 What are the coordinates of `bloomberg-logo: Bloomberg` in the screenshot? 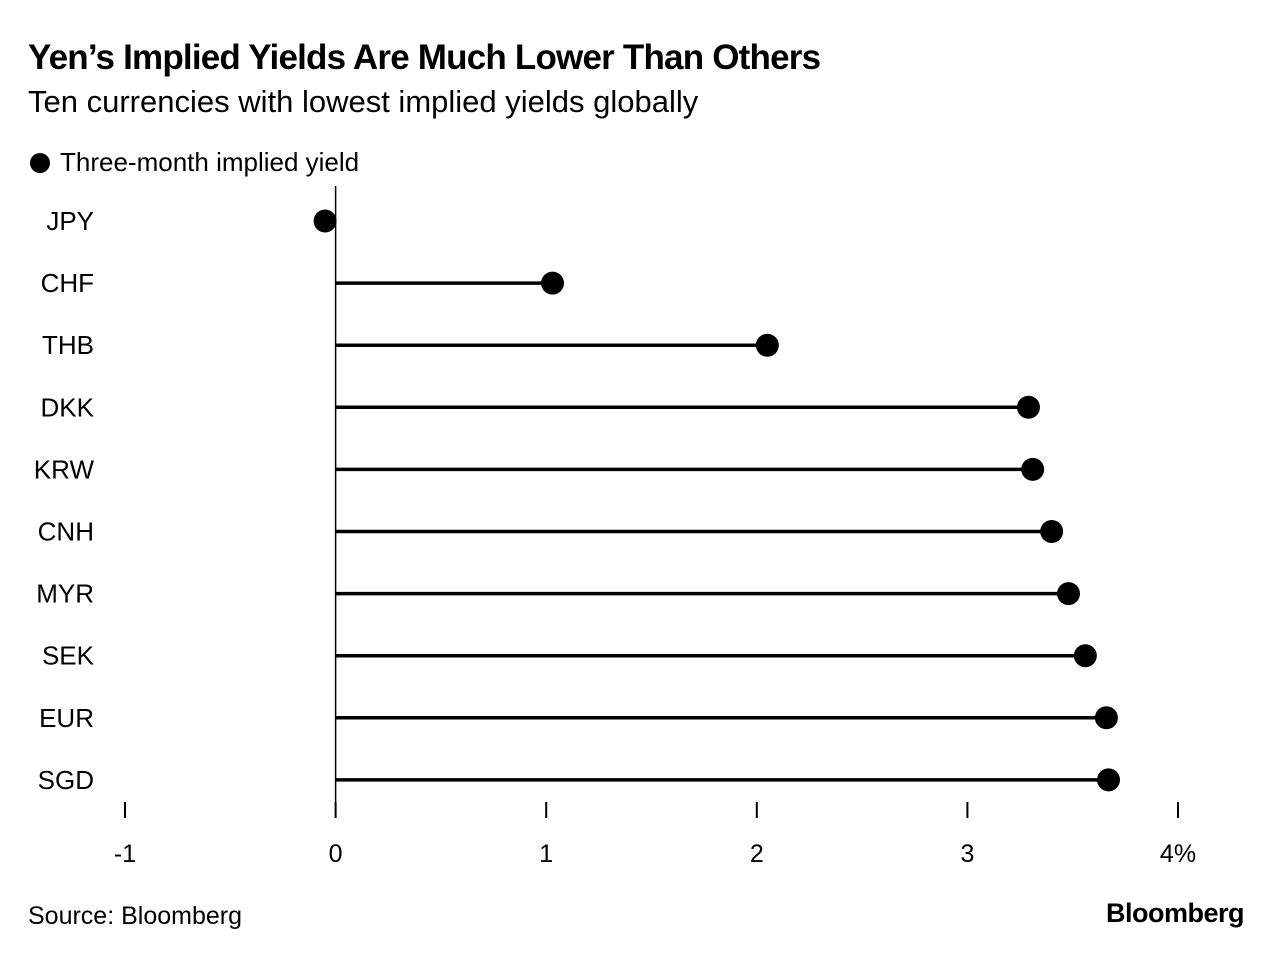 It's located at (1175, 913).